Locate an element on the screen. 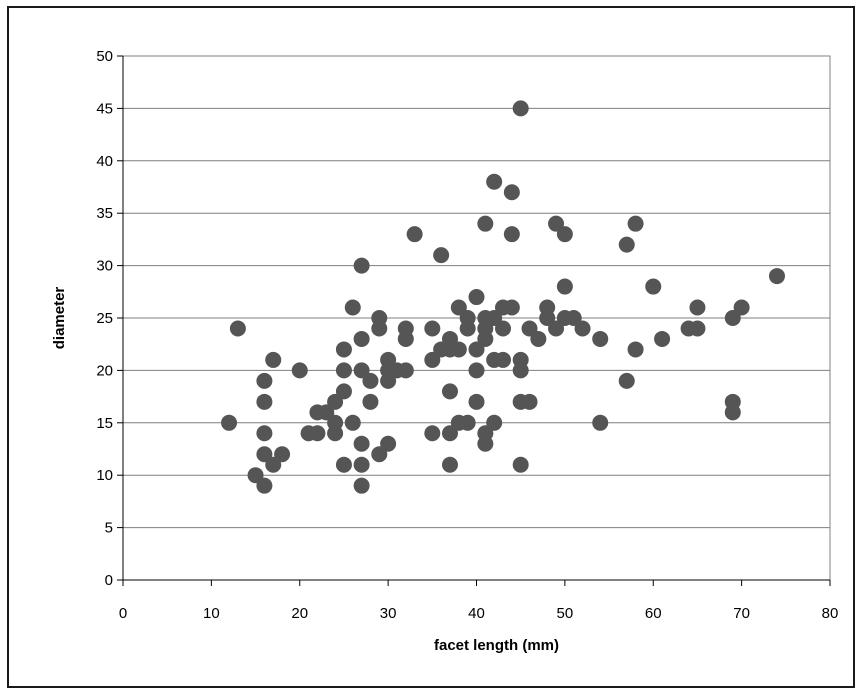 The width and height of the screenshot is (860, 691). x-tick-label: 80 is located at coordinates (830, 613).